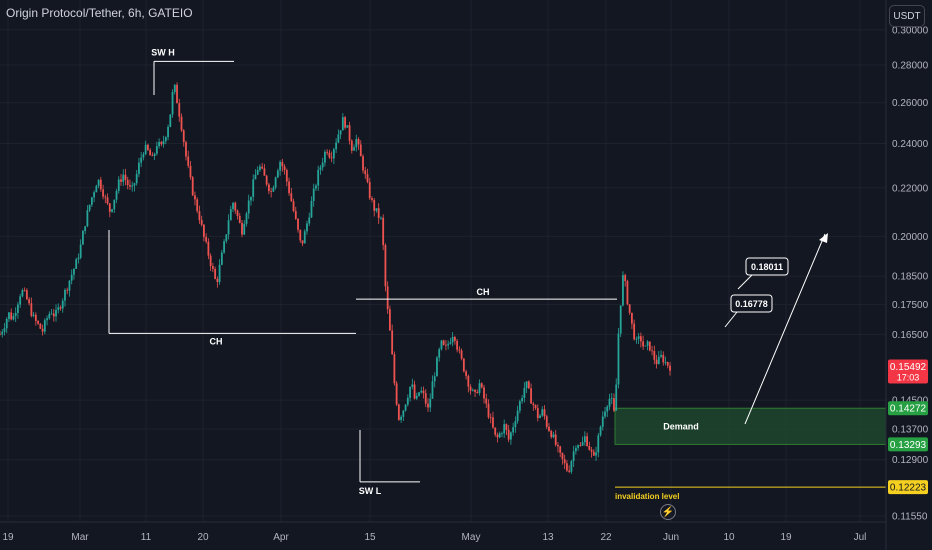  Describe the element at coordinates (483, 292) in the screenshot. I see `change-label-2: CH` at that location.